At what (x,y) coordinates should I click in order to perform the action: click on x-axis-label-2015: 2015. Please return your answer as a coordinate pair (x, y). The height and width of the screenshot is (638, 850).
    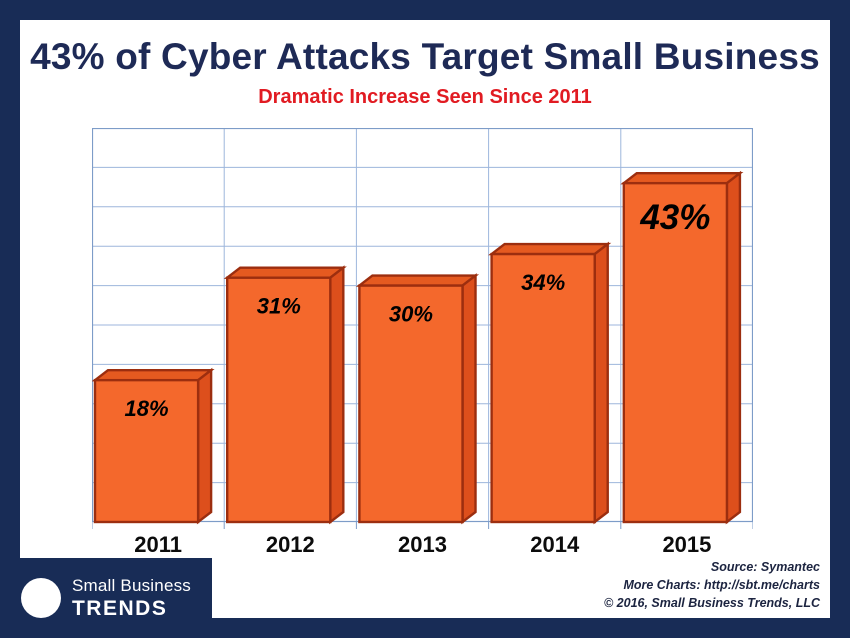
    Looking at the image, I should click on (687, 544).